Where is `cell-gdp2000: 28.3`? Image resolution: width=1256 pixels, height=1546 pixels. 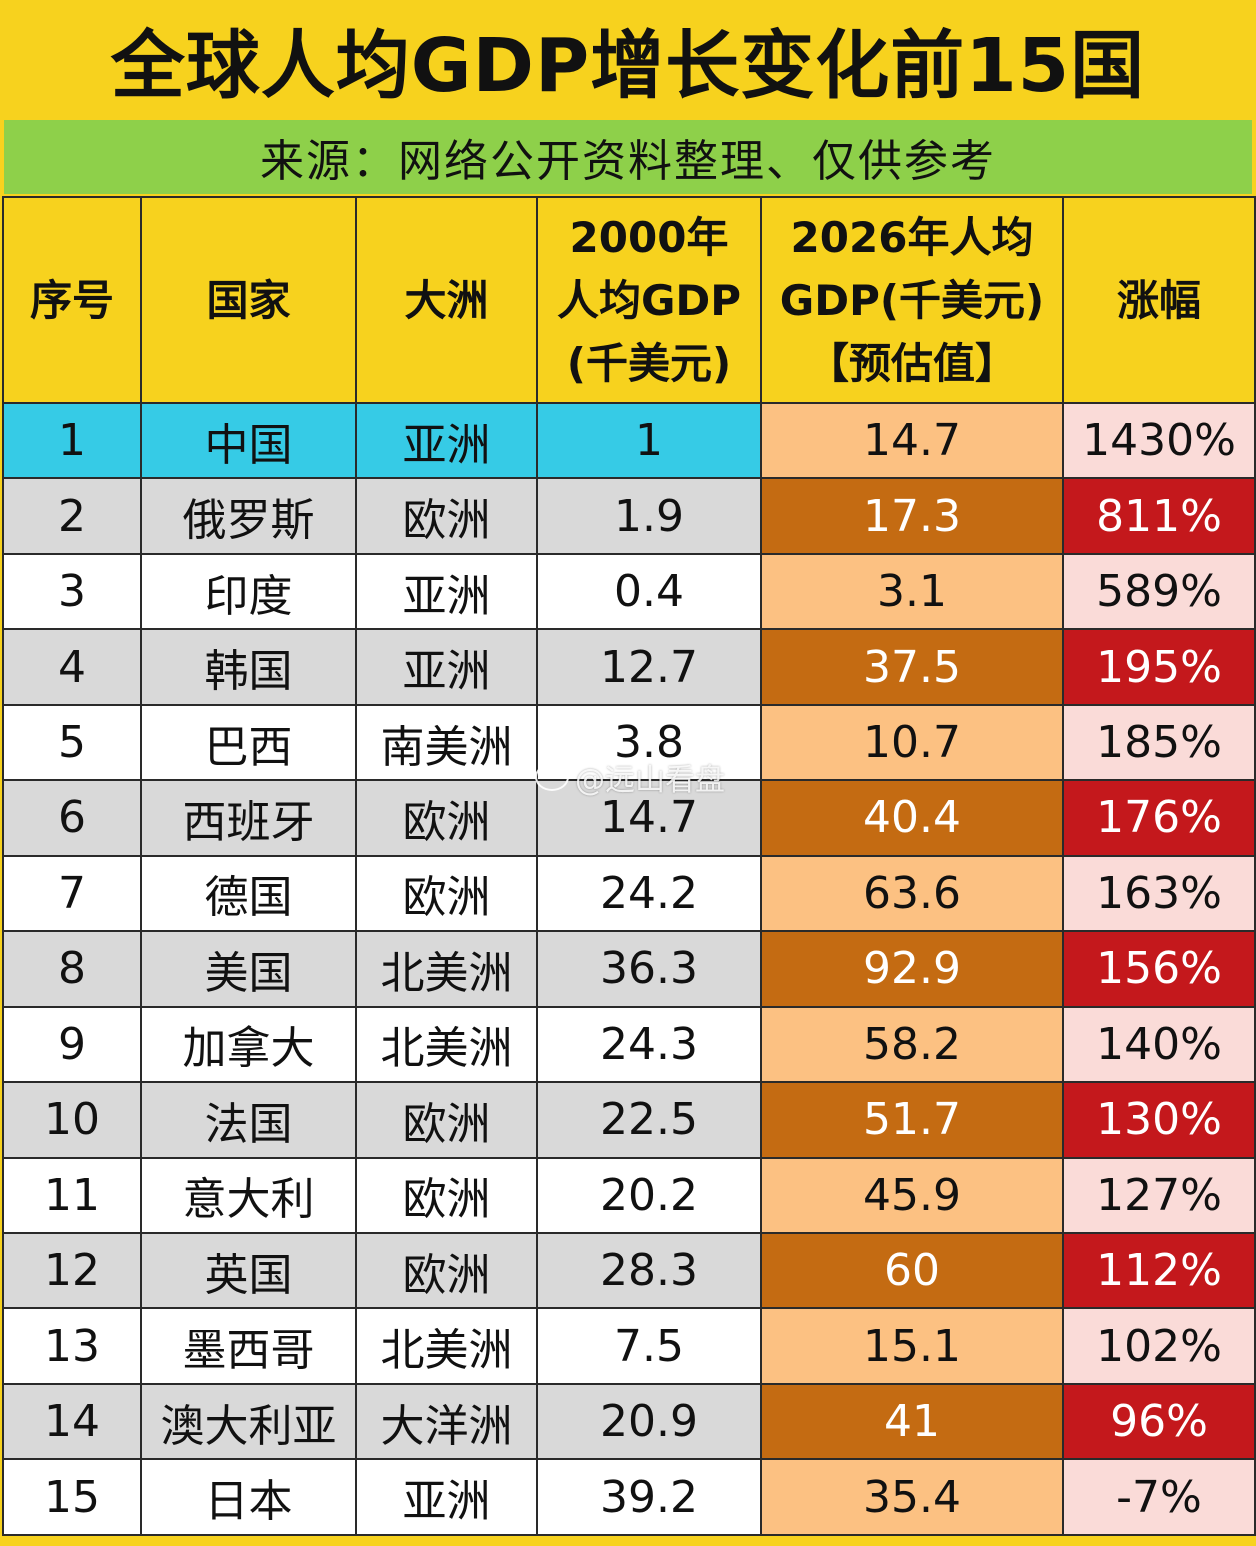 cell-gdp2000: 28.3 is located at coordinates (649, 1270).